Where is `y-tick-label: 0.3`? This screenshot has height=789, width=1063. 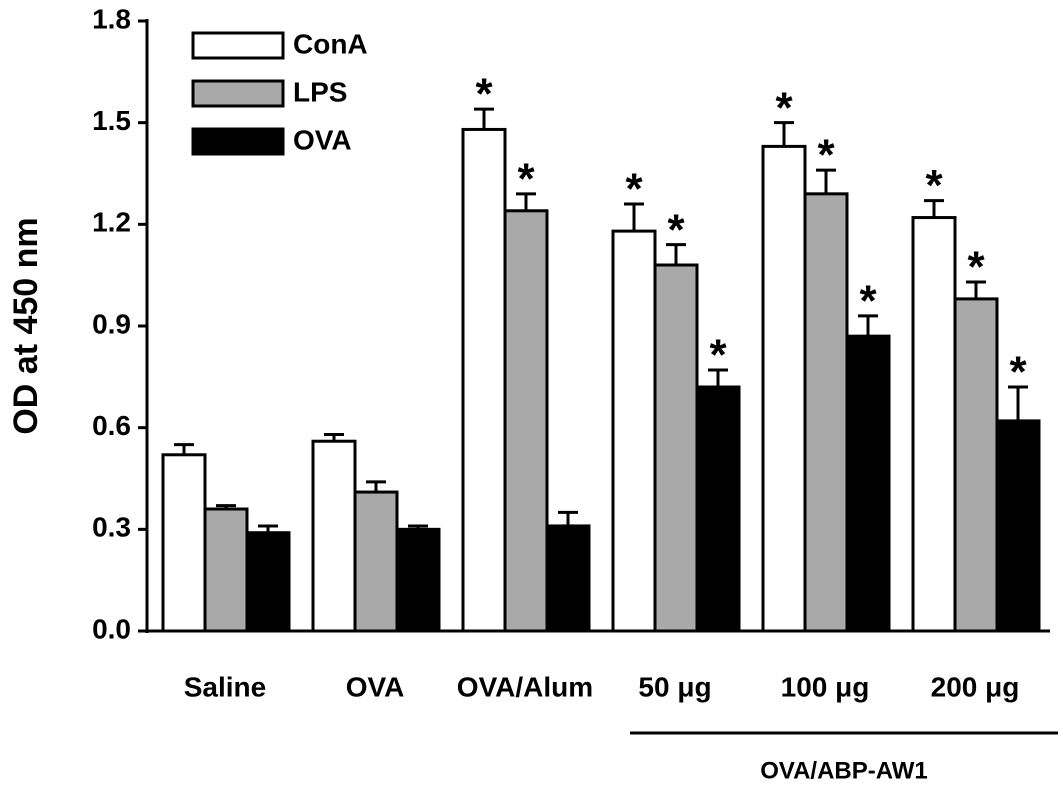
y-tick-label: 0.3 is located at coordinates (111, 527).